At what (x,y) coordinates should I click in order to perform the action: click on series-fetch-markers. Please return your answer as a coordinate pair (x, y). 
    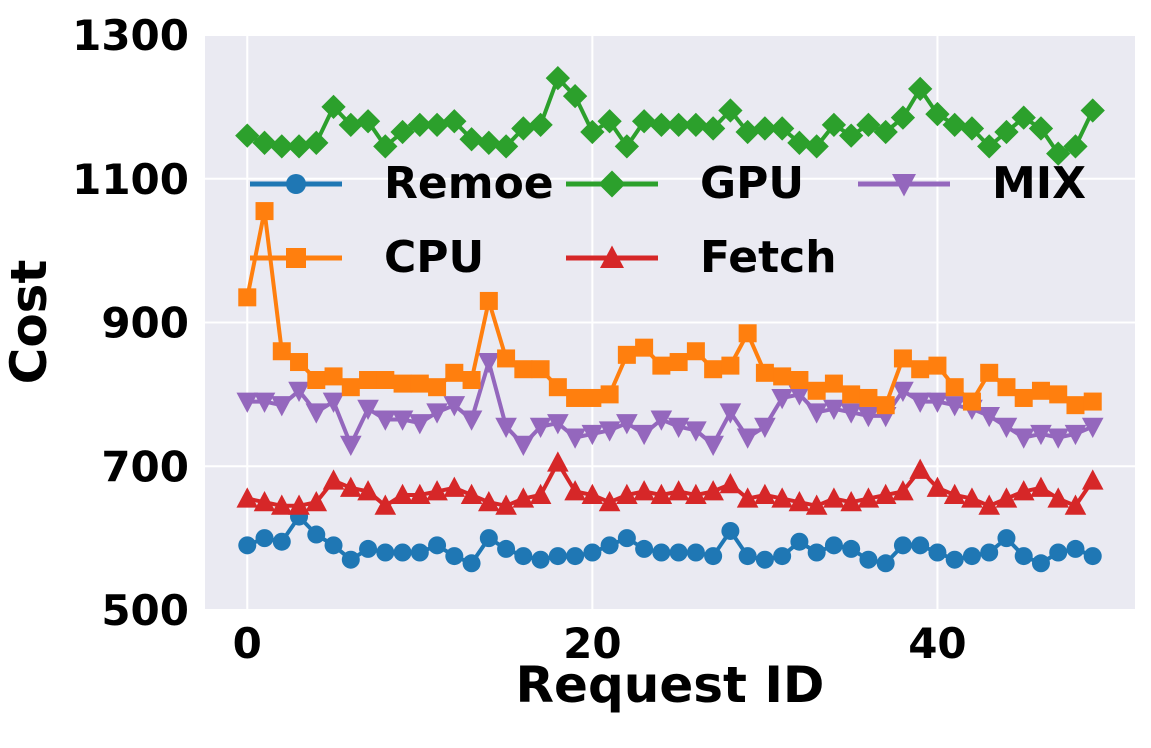
    Looking at the image, I should click on (670, 483).